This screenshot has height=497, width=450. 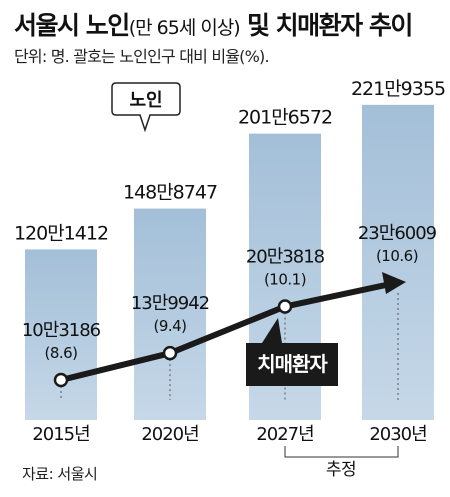 What do you see at coordinates (397, 434) in the screenshot?
I see `x-tick-label-3: 2030년` at bounding box center [397, 434].